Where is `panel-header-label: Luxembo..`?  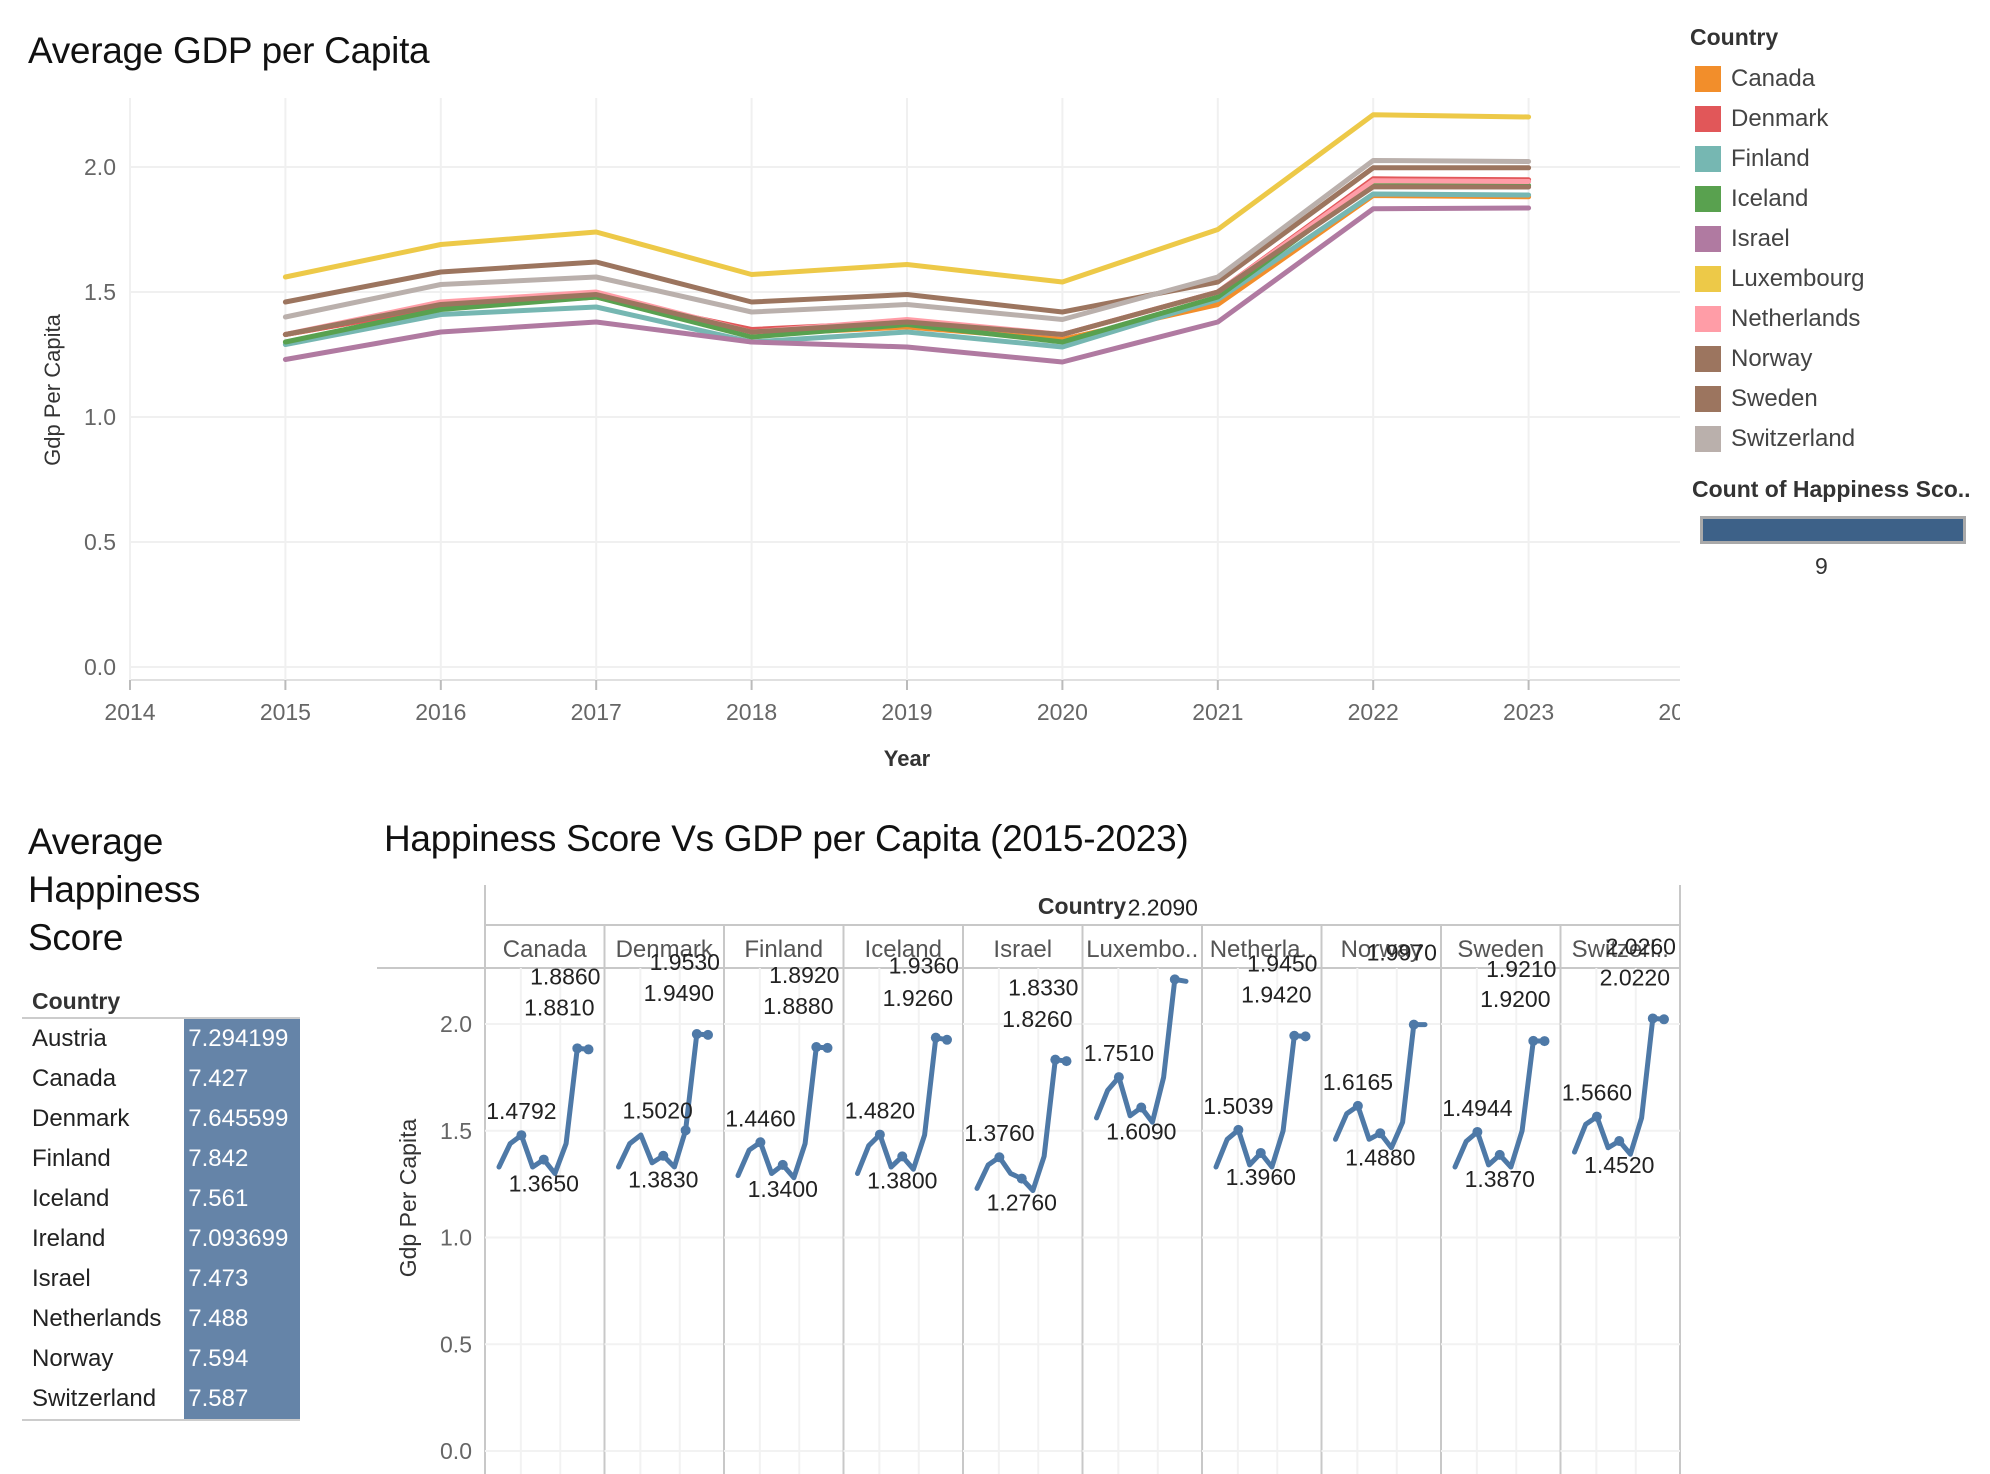 panel-header-label: Luxembo.. is located at coordinates (1142, 949).